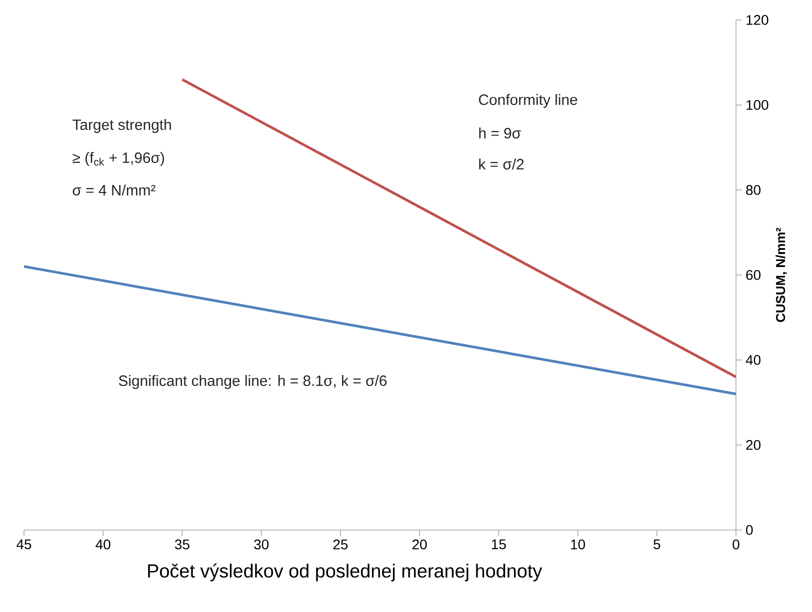  What do you see at coordinates (757, 105) in the screenshot?
I see `y-tick-label: 100` at bounding box center [757, 105].